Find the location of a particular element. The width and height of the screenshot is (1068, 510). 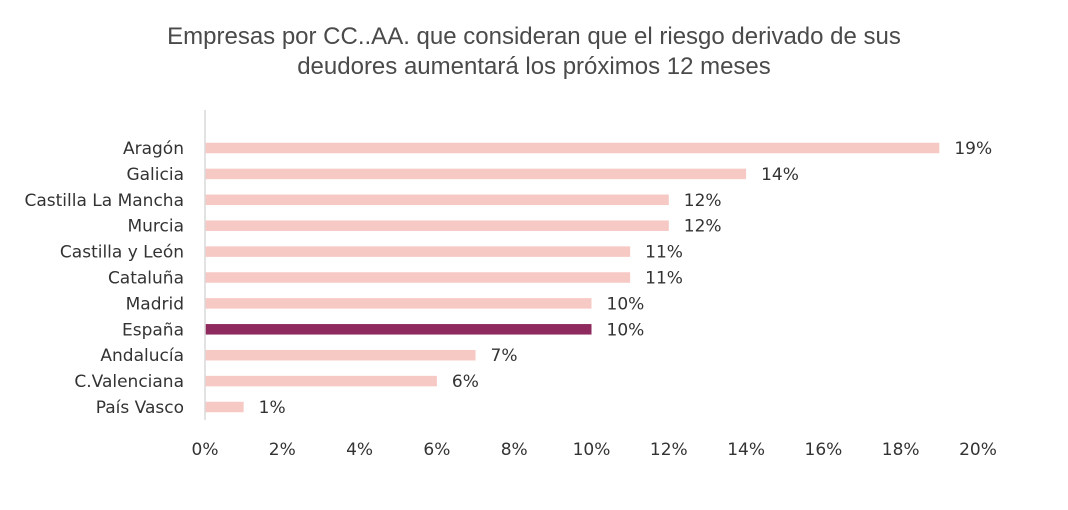

value-label-8: 7% is located at coordinates (504, 356).